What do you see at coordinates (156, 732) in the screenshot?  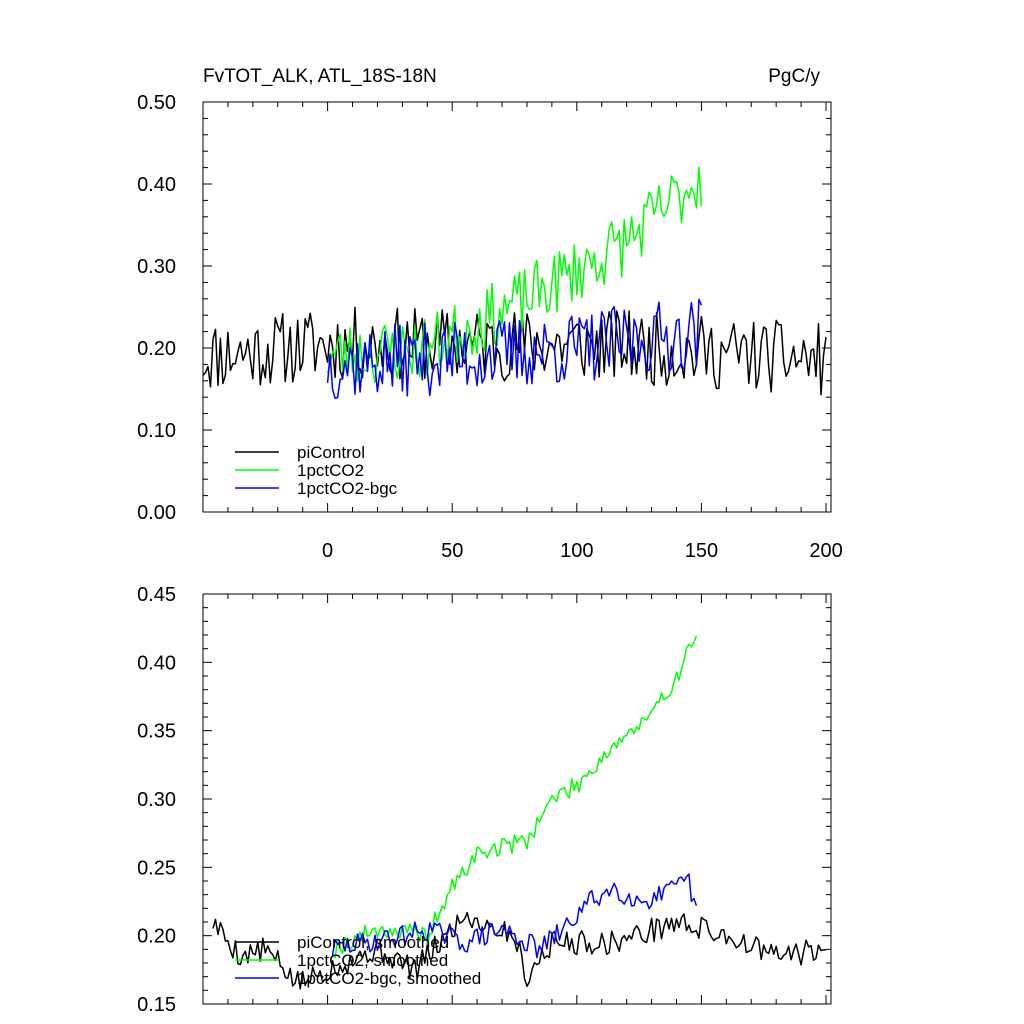 I see `y-tick-label: 0.35` at bounding box center [156, 732].